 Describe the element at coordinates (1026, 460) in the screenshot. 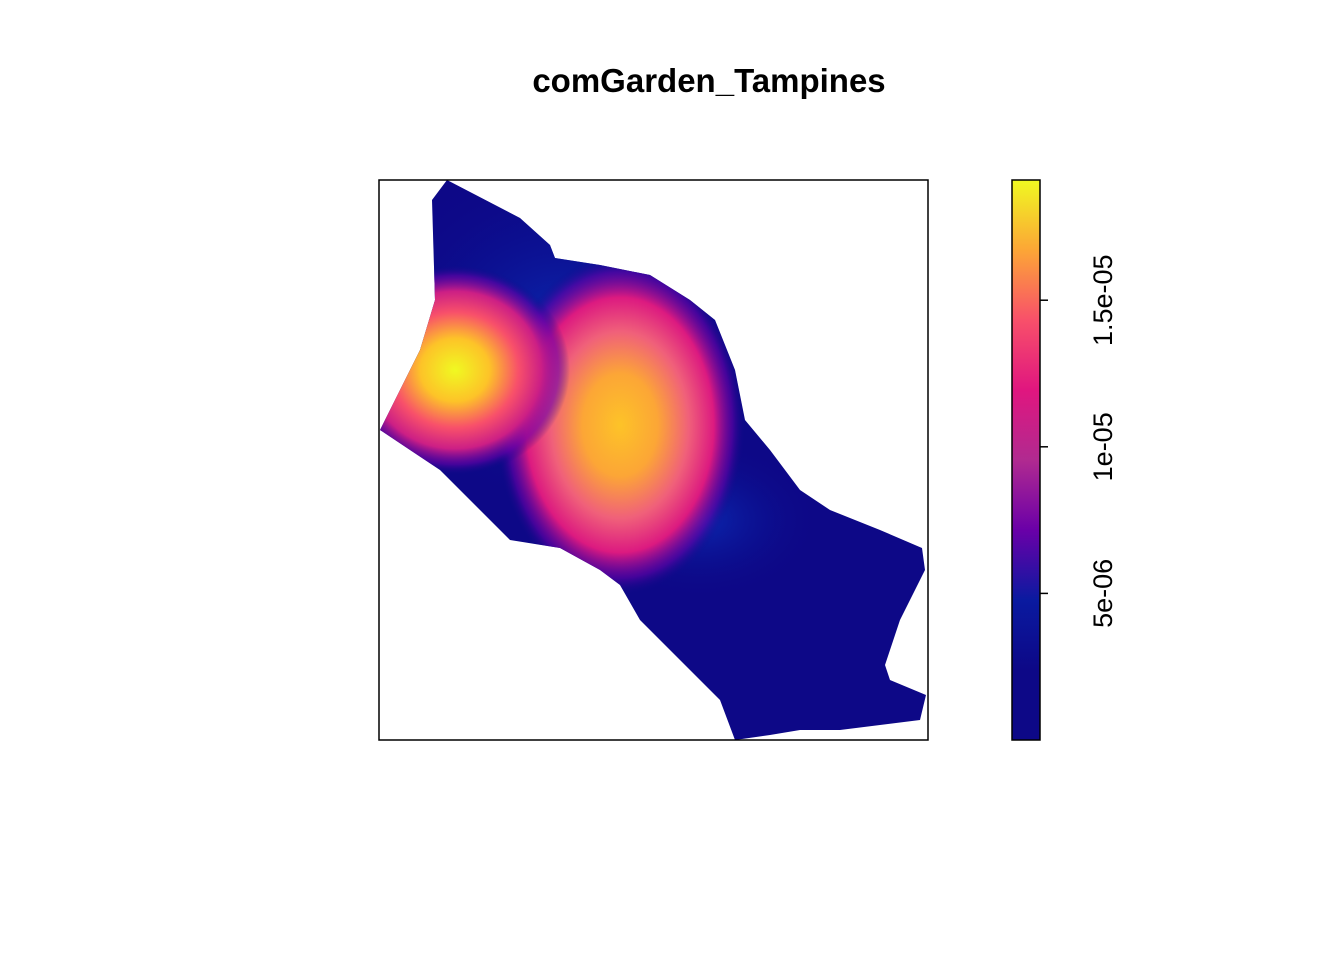

I see `colorbar` at that location.